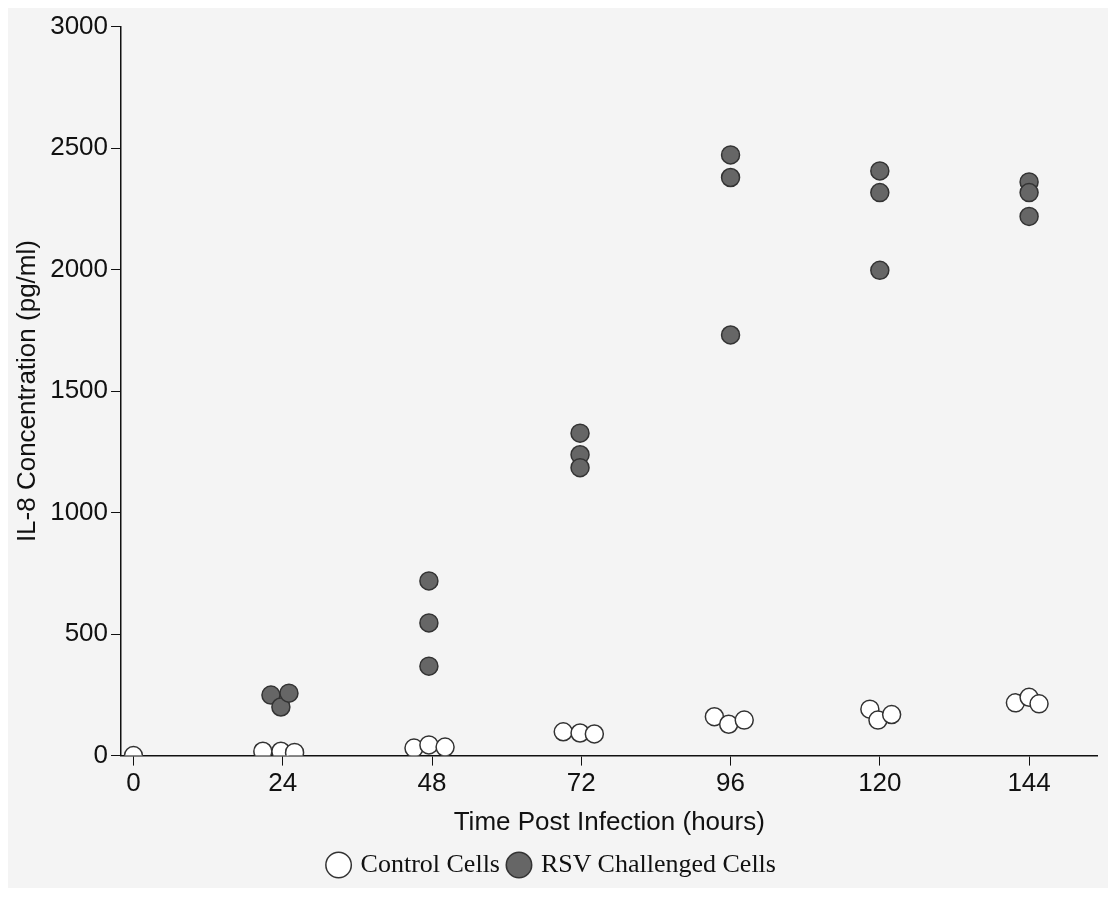 The width and height of the screenshot is (1117, 904). What do you see at coordinates (79, 389) in the screenshot?
I see `y-tick-label: 1500` at bounding box center [79, 389].